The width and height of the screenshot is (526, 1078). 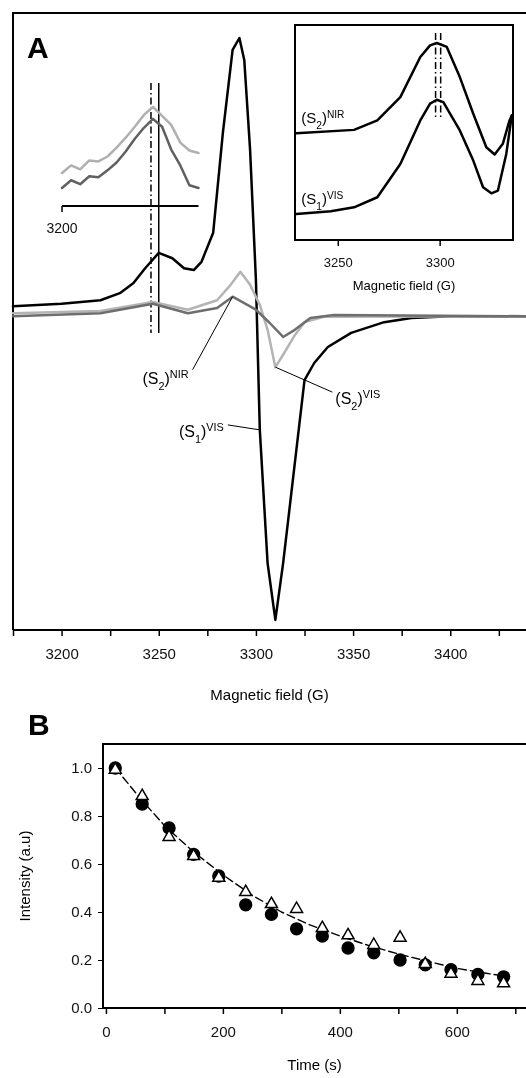 I want to click on y-tick-label: 0.2, so click(x=81, y=960).